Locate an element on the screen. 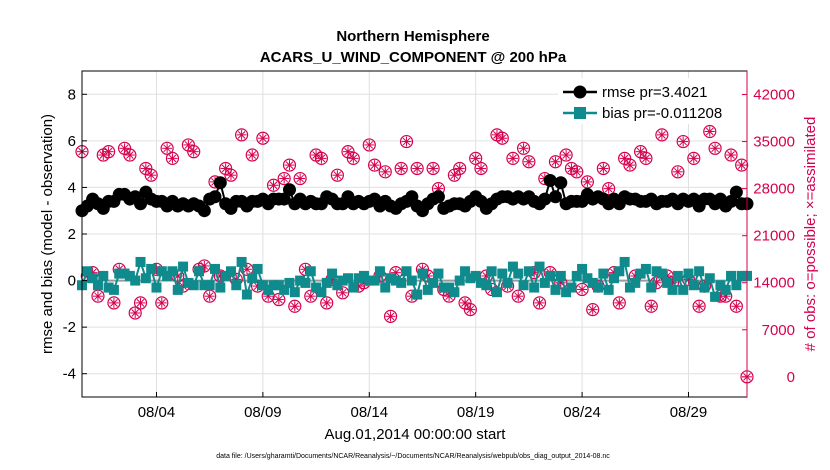  left-tick-label: -4 is located at coordinates (69, 374).